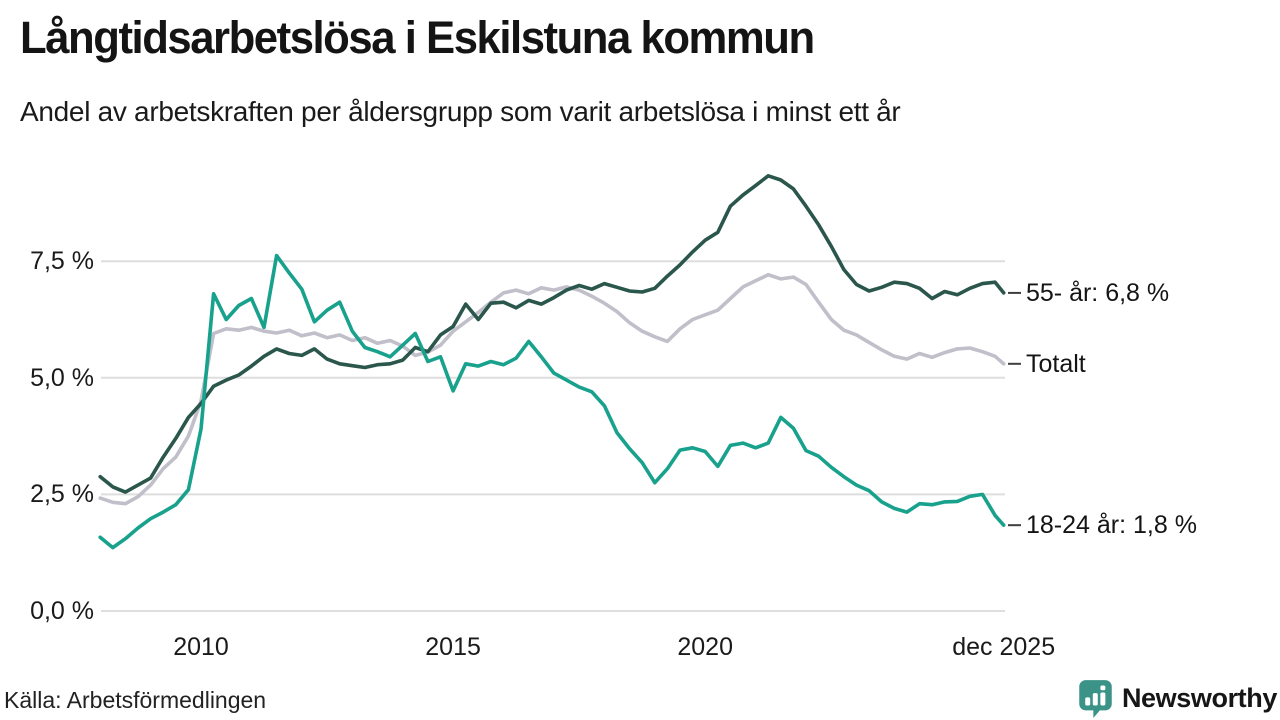 This screenshot has height=720, width=1280. I want to click on series-end-label-18-24-r: 18-24 år: 1,8 %, so click(1111, 525).